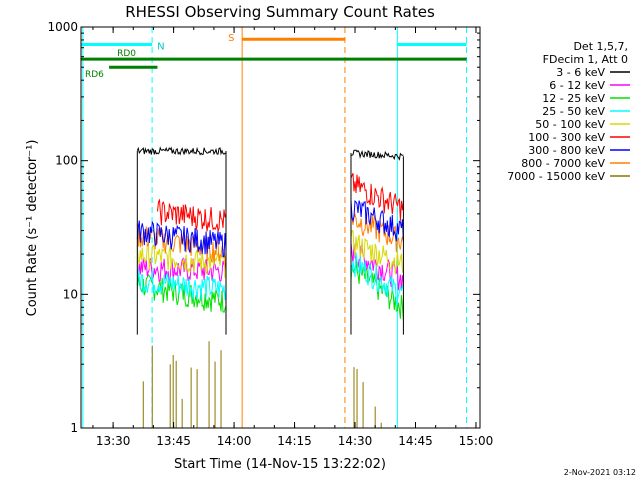 The height and width of the screenshot is (480, 640). I want to click on legend-header: Det 1,5,7,, so click(600, 46).